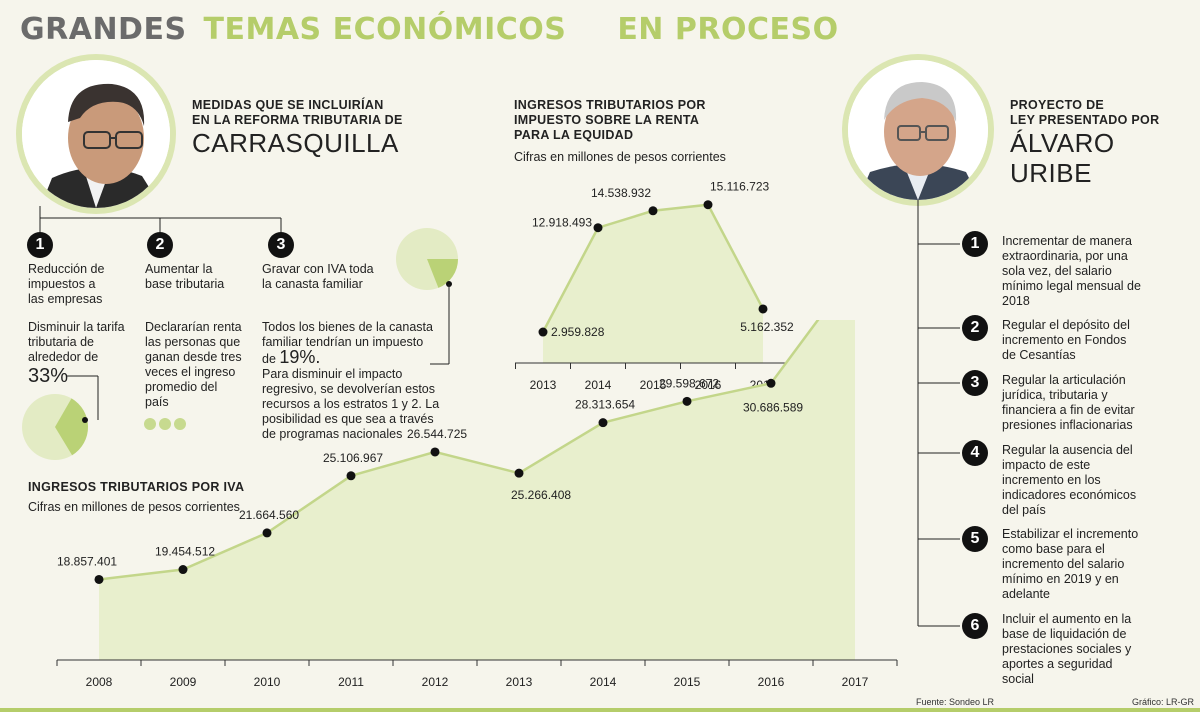 The height and width of the screenshot is (712, 1200). I want to click on detail3-line8: de programas nacionales, so click(332, 434).